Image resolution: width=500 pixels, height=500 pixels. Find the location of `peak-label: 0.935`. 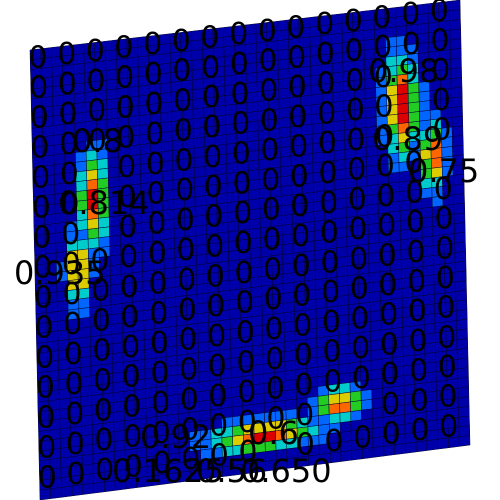

peak-label: 0.935 is located at coordinates (60, 273).